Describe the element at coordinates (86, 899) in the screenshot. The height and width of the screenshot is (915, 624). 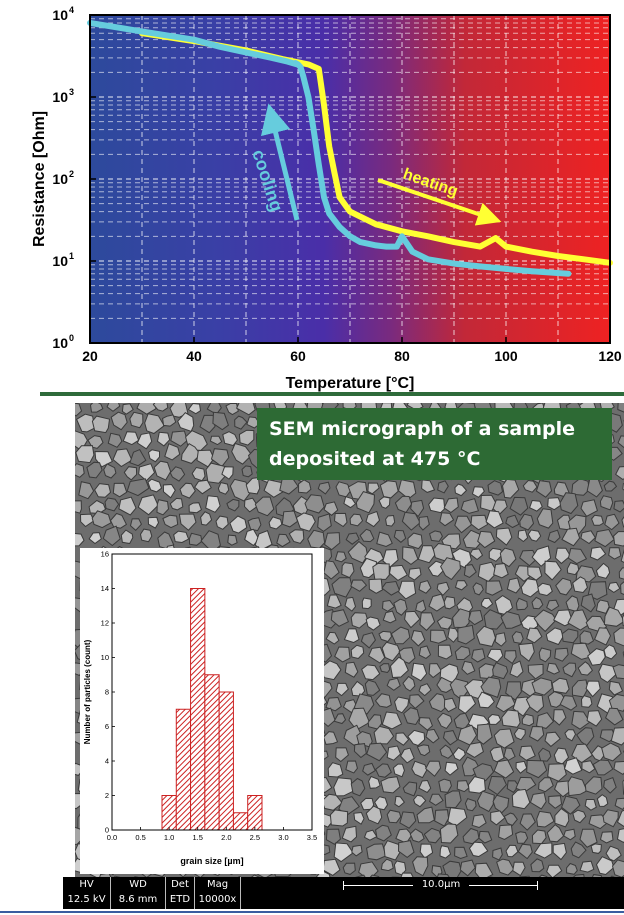
I see `hv-value: 12.5 kV` at that location.